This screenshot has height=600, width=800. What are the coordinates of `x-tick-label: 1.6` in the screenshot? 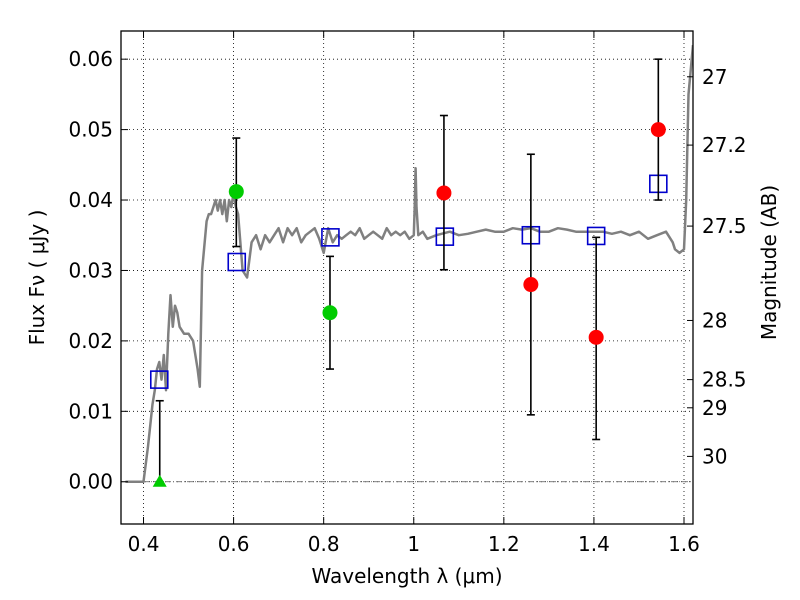 It's located at (684, 544).